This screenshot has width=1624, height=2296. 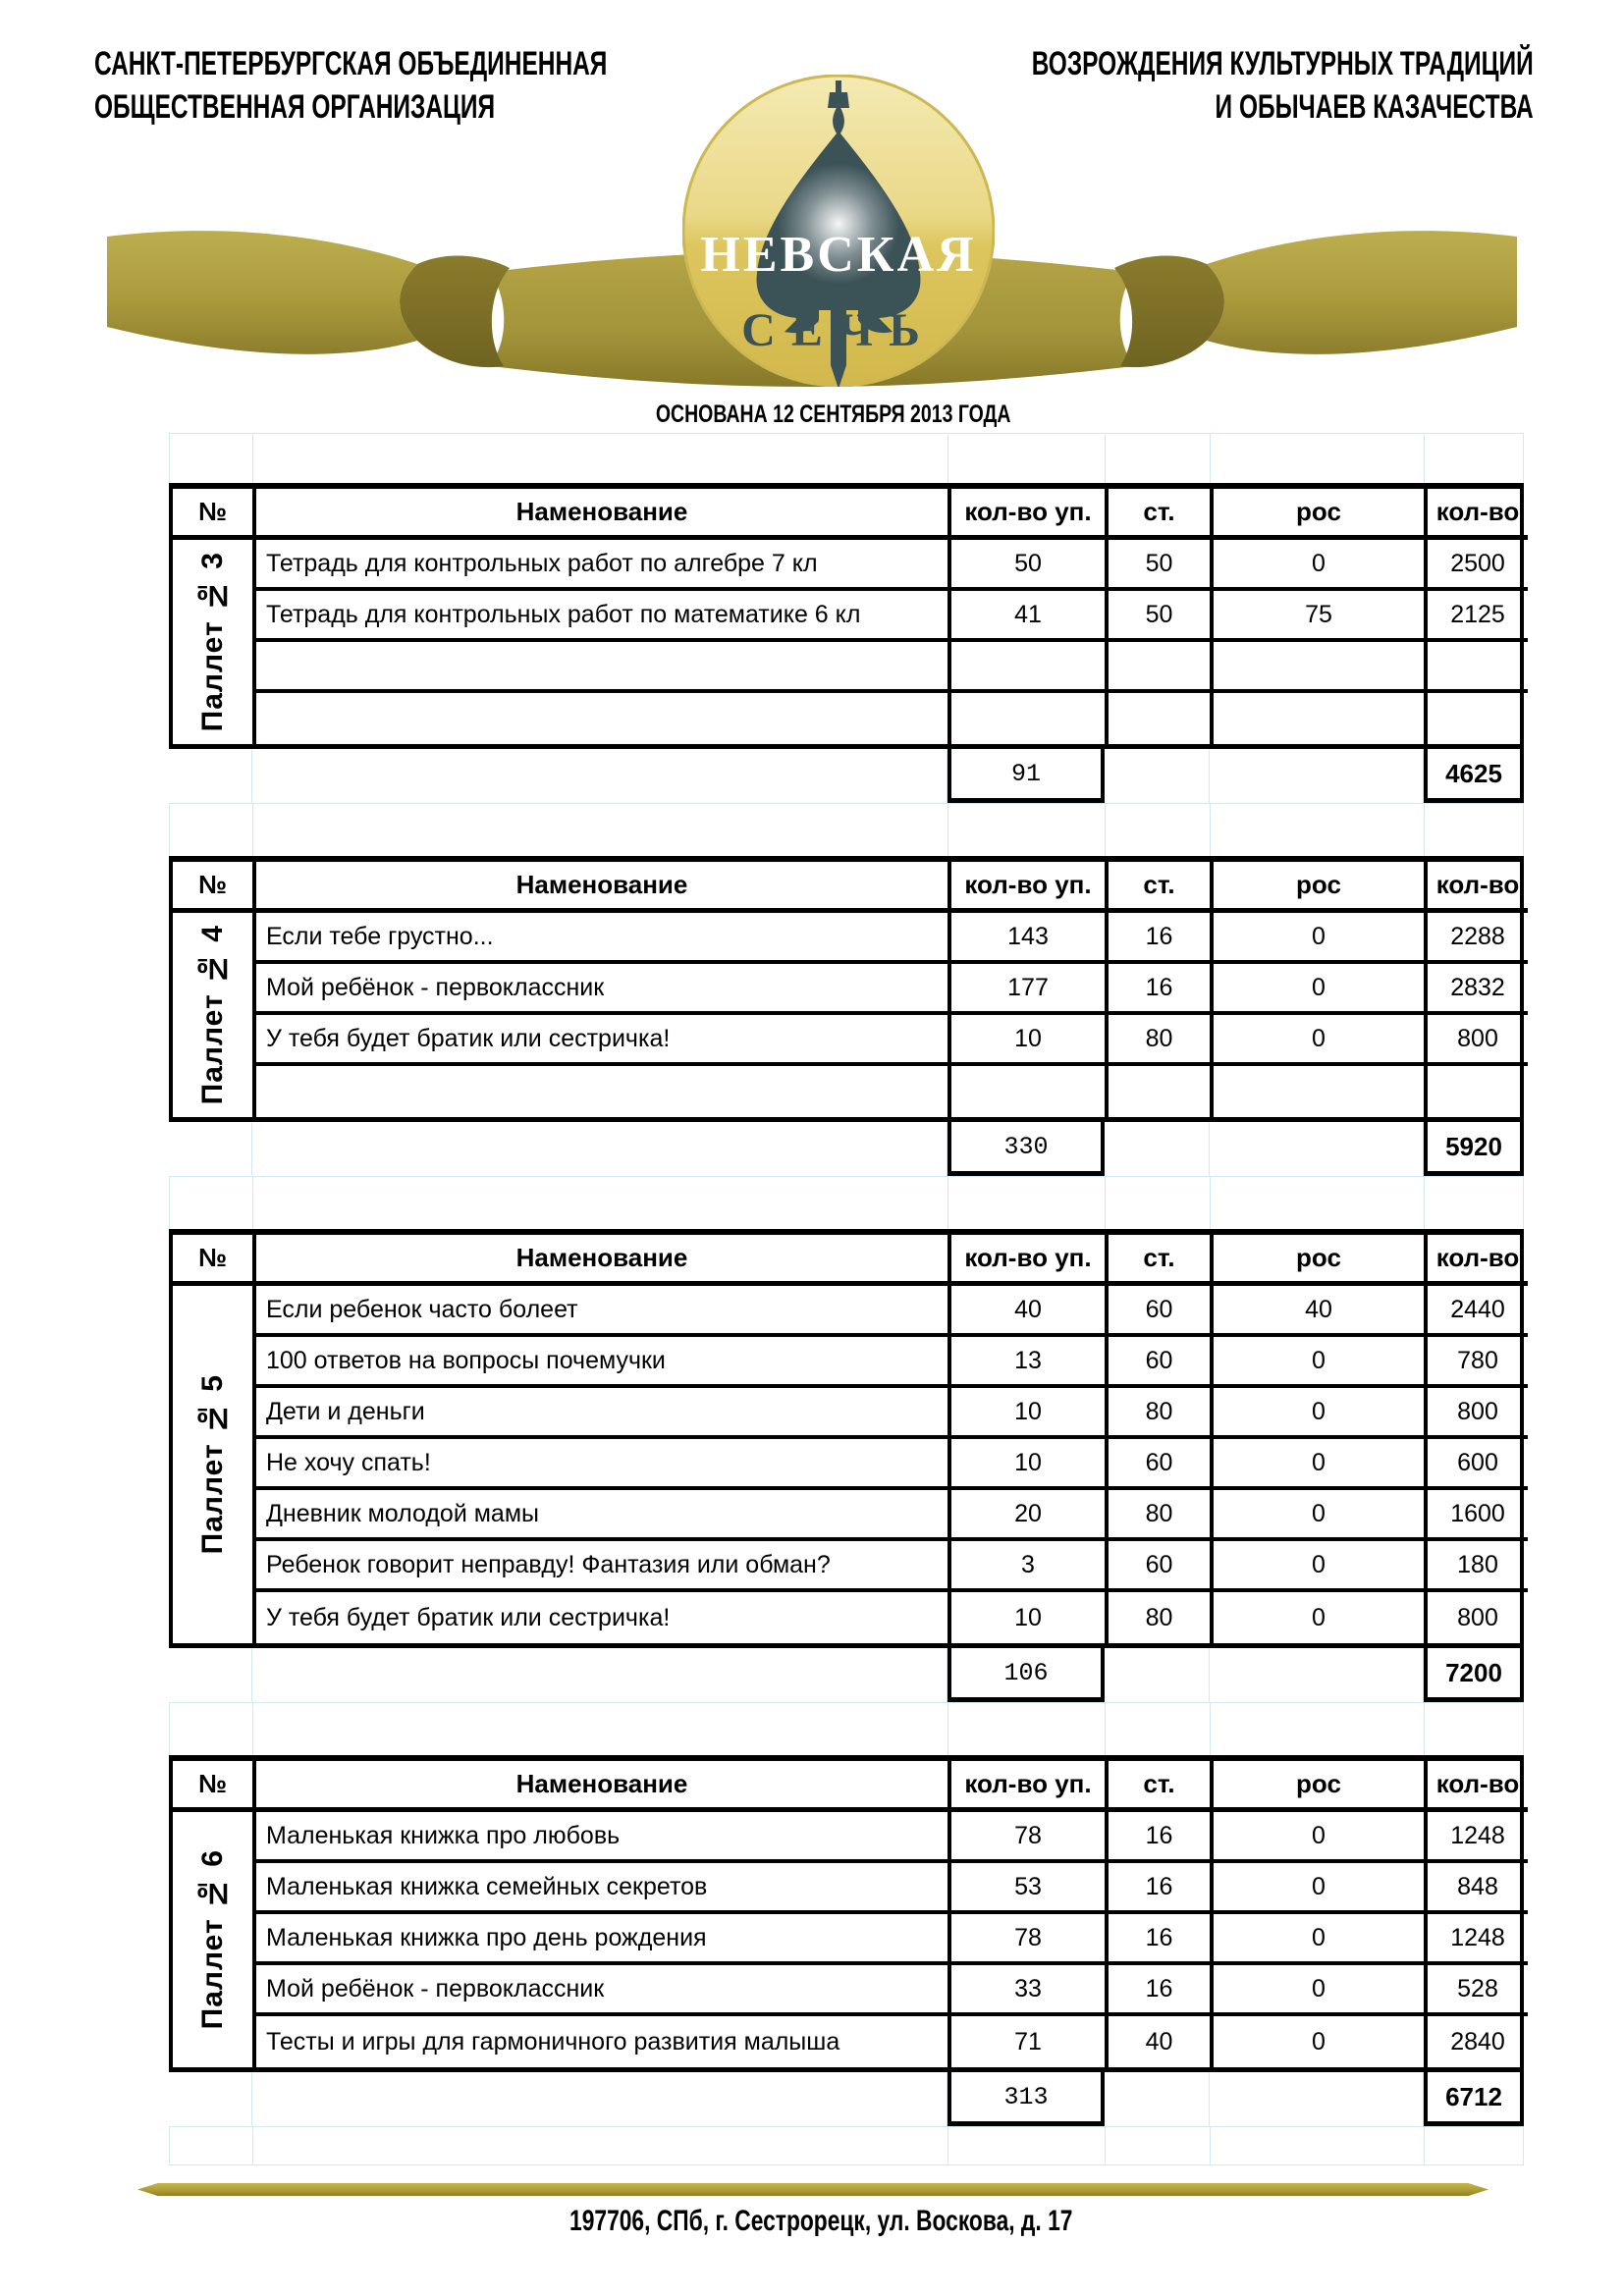 I want to click on total-qty: 7200, so click(x=1474, y=1675).